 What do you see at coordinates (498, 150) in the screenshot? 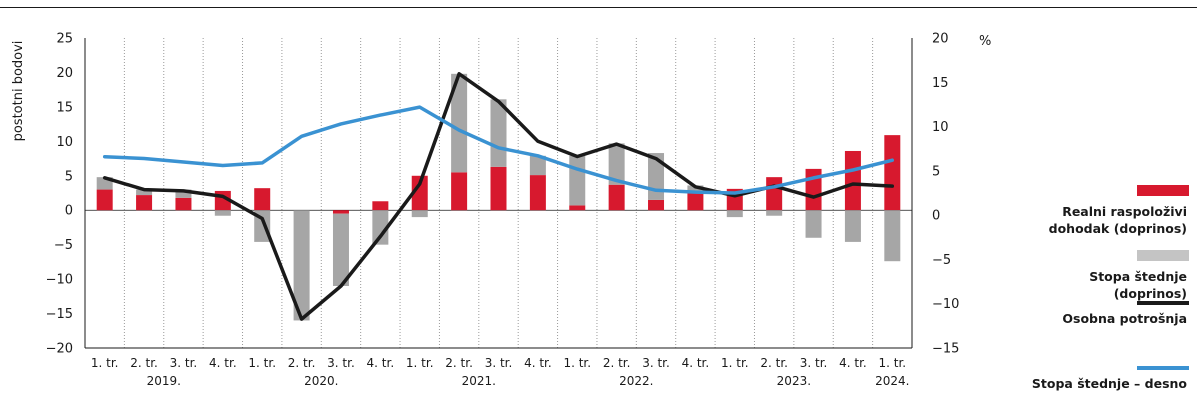
I see `line-saving-rate-right` at bounding box center [498, 150].